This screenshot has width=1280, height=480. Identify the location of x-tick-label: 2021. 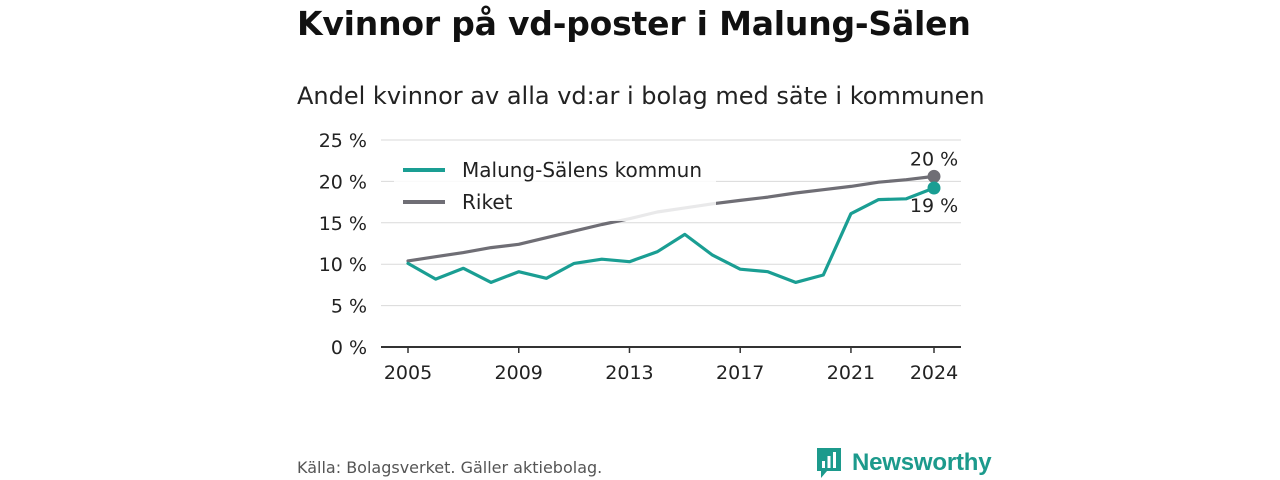
(851, 373).